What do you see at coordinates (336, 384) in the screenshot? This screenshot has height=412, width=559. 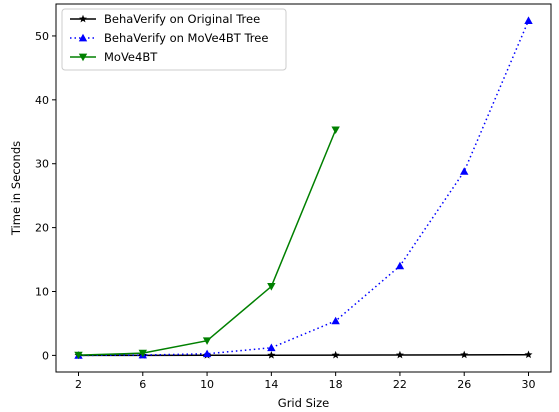 I see `x-tick-label: 18` at bounding box center [336, 384].